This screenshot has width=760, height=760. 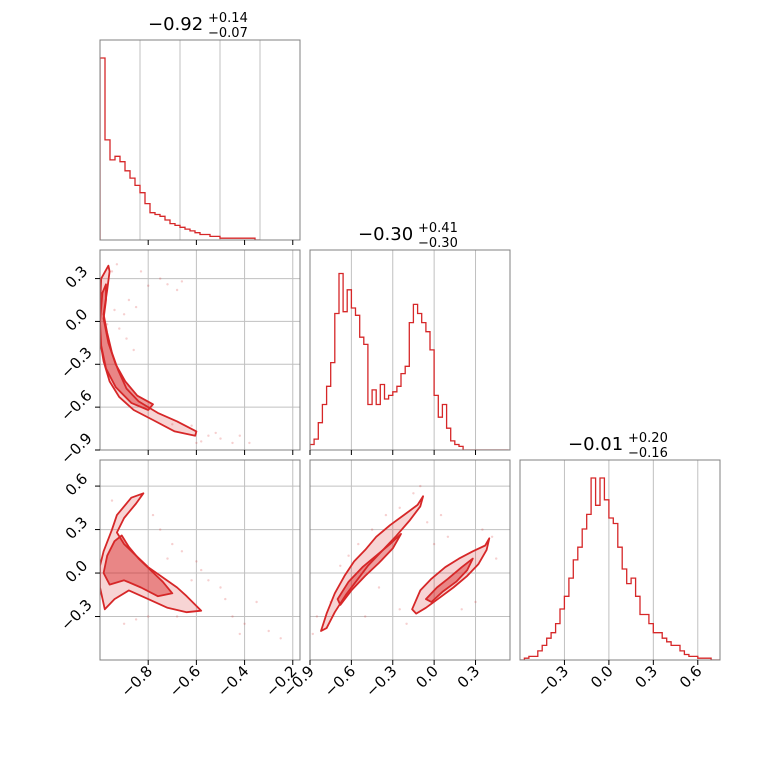 I want to click on title-1-median: −0.30, so click(x=385, y=234).